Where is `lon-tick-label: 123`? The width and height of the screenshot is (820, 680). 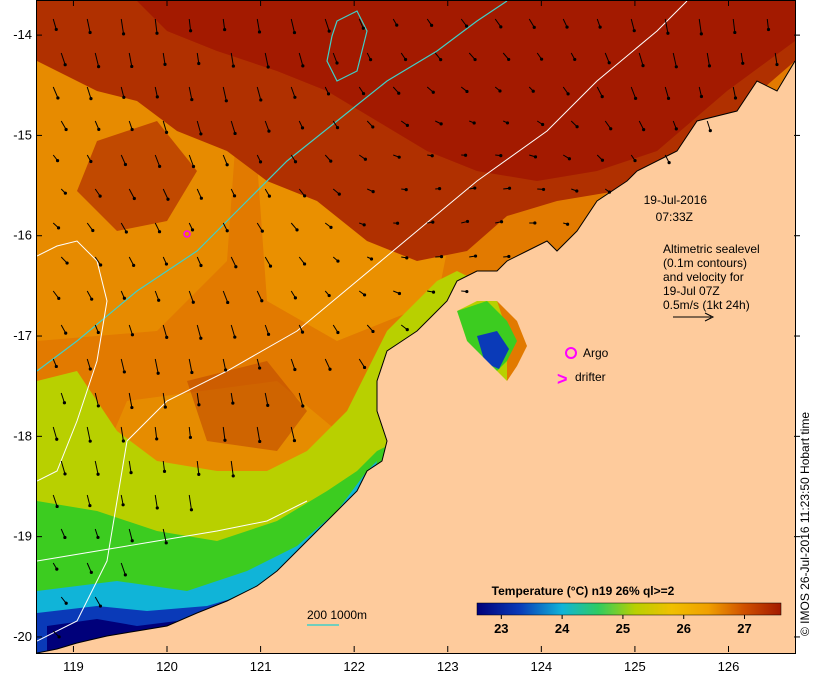
lon-tick-label: 123 is located at coordinates (448, 666).